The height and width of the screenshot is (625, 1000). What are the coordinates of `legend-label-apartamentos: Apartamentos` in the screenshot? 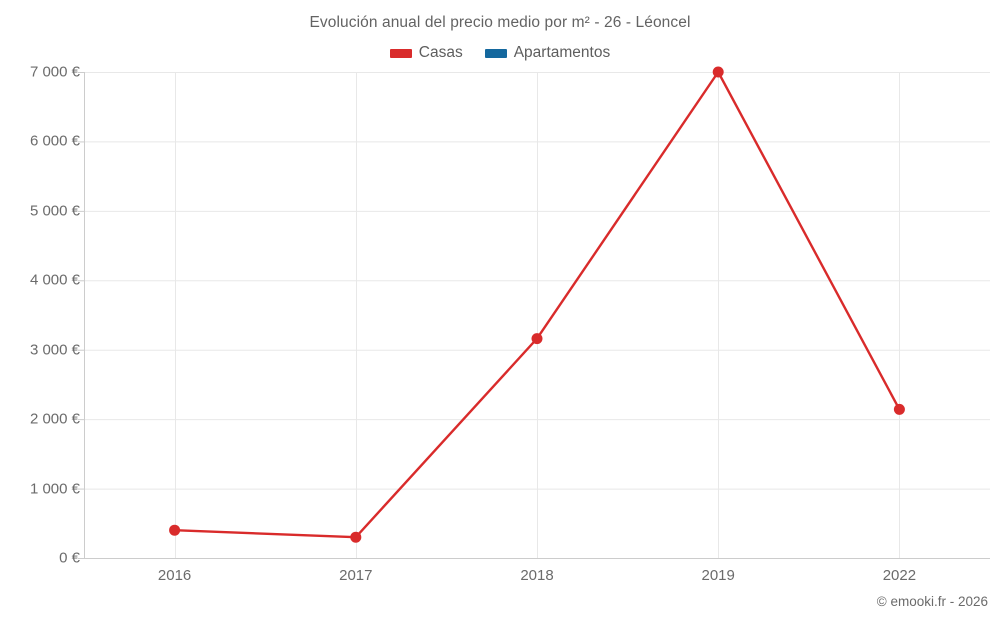 It's located at (562, 52).